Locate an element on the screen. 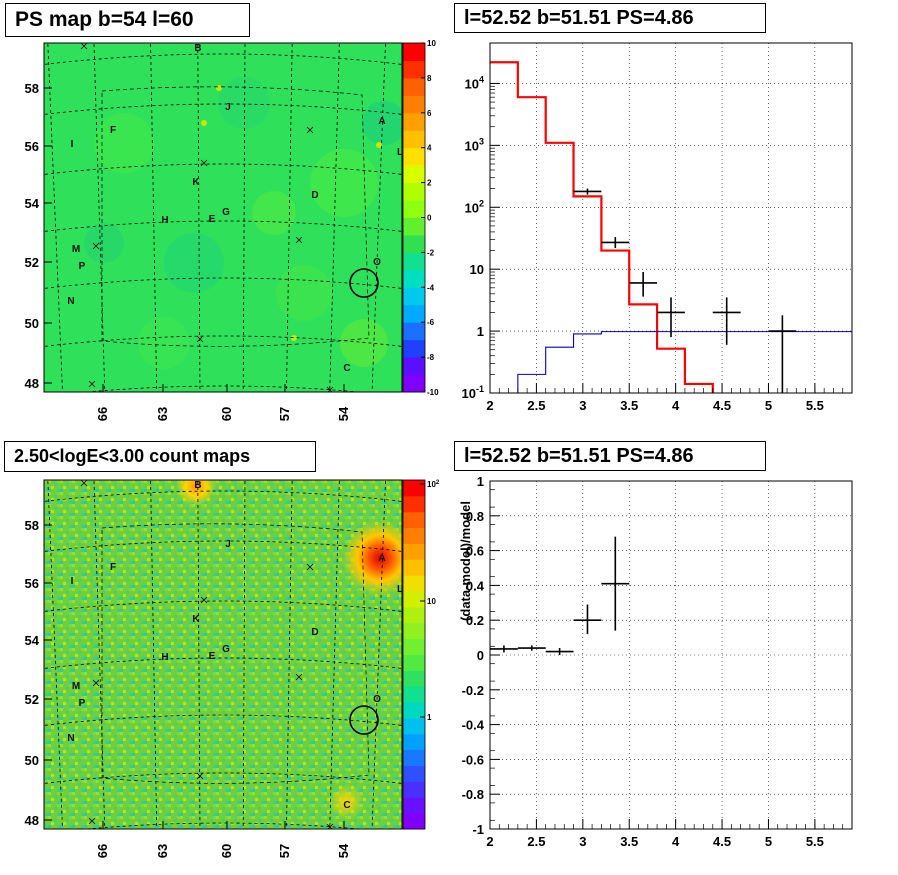 The height and width of the screenshot is (875, 898). residual-x-tick-label: 5 is located at coordinates (768, 841).